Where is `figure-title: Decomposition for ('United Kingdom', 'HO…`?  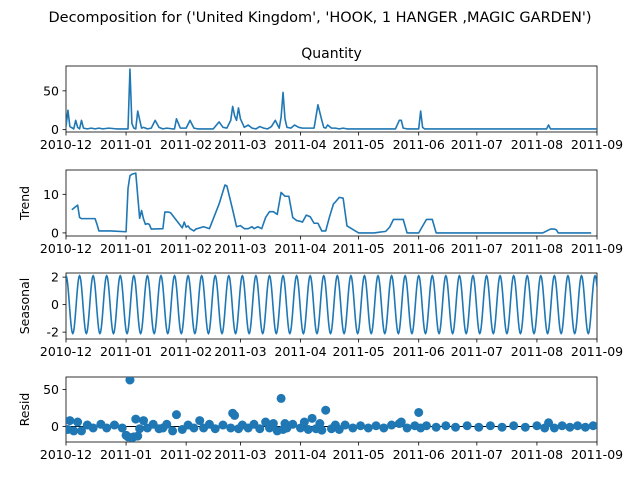 figure-title: Decomposition for ('United Kingdom', 'HO… is located at coordinates (320, 18).